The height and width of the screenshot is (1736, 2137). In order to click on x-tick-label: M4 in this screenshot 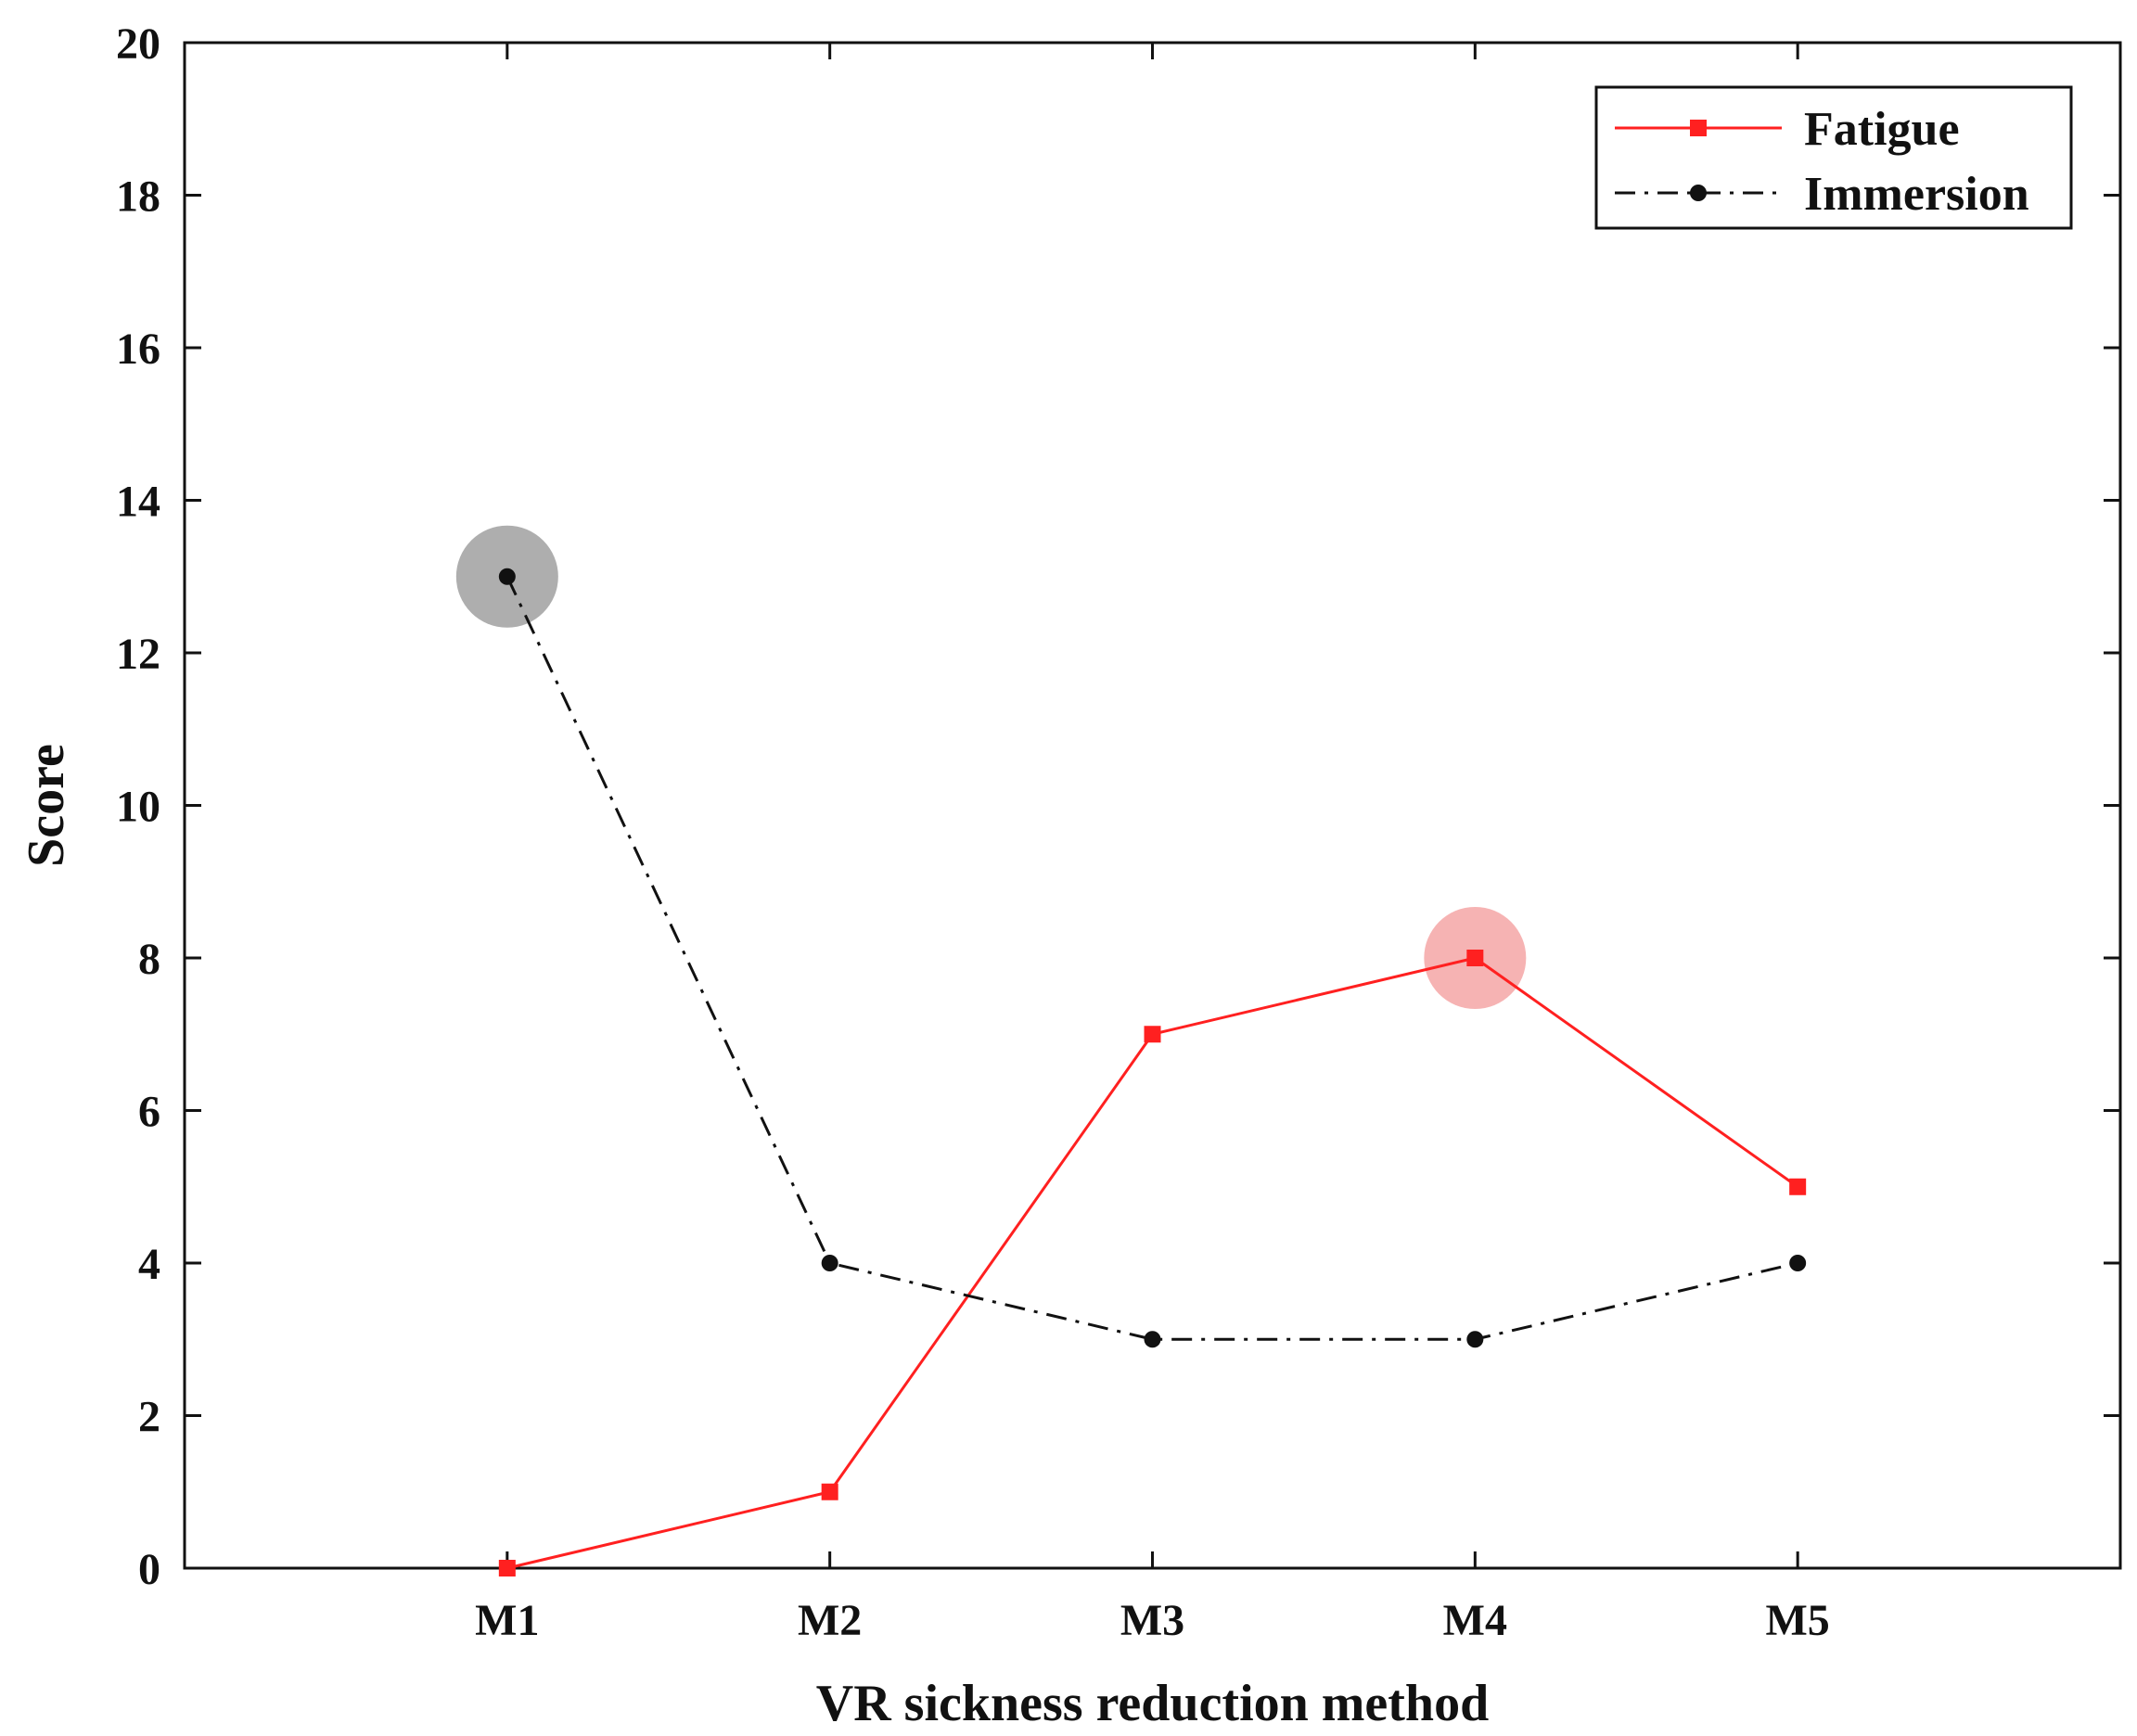, I will do `click(1475, 1620)`.